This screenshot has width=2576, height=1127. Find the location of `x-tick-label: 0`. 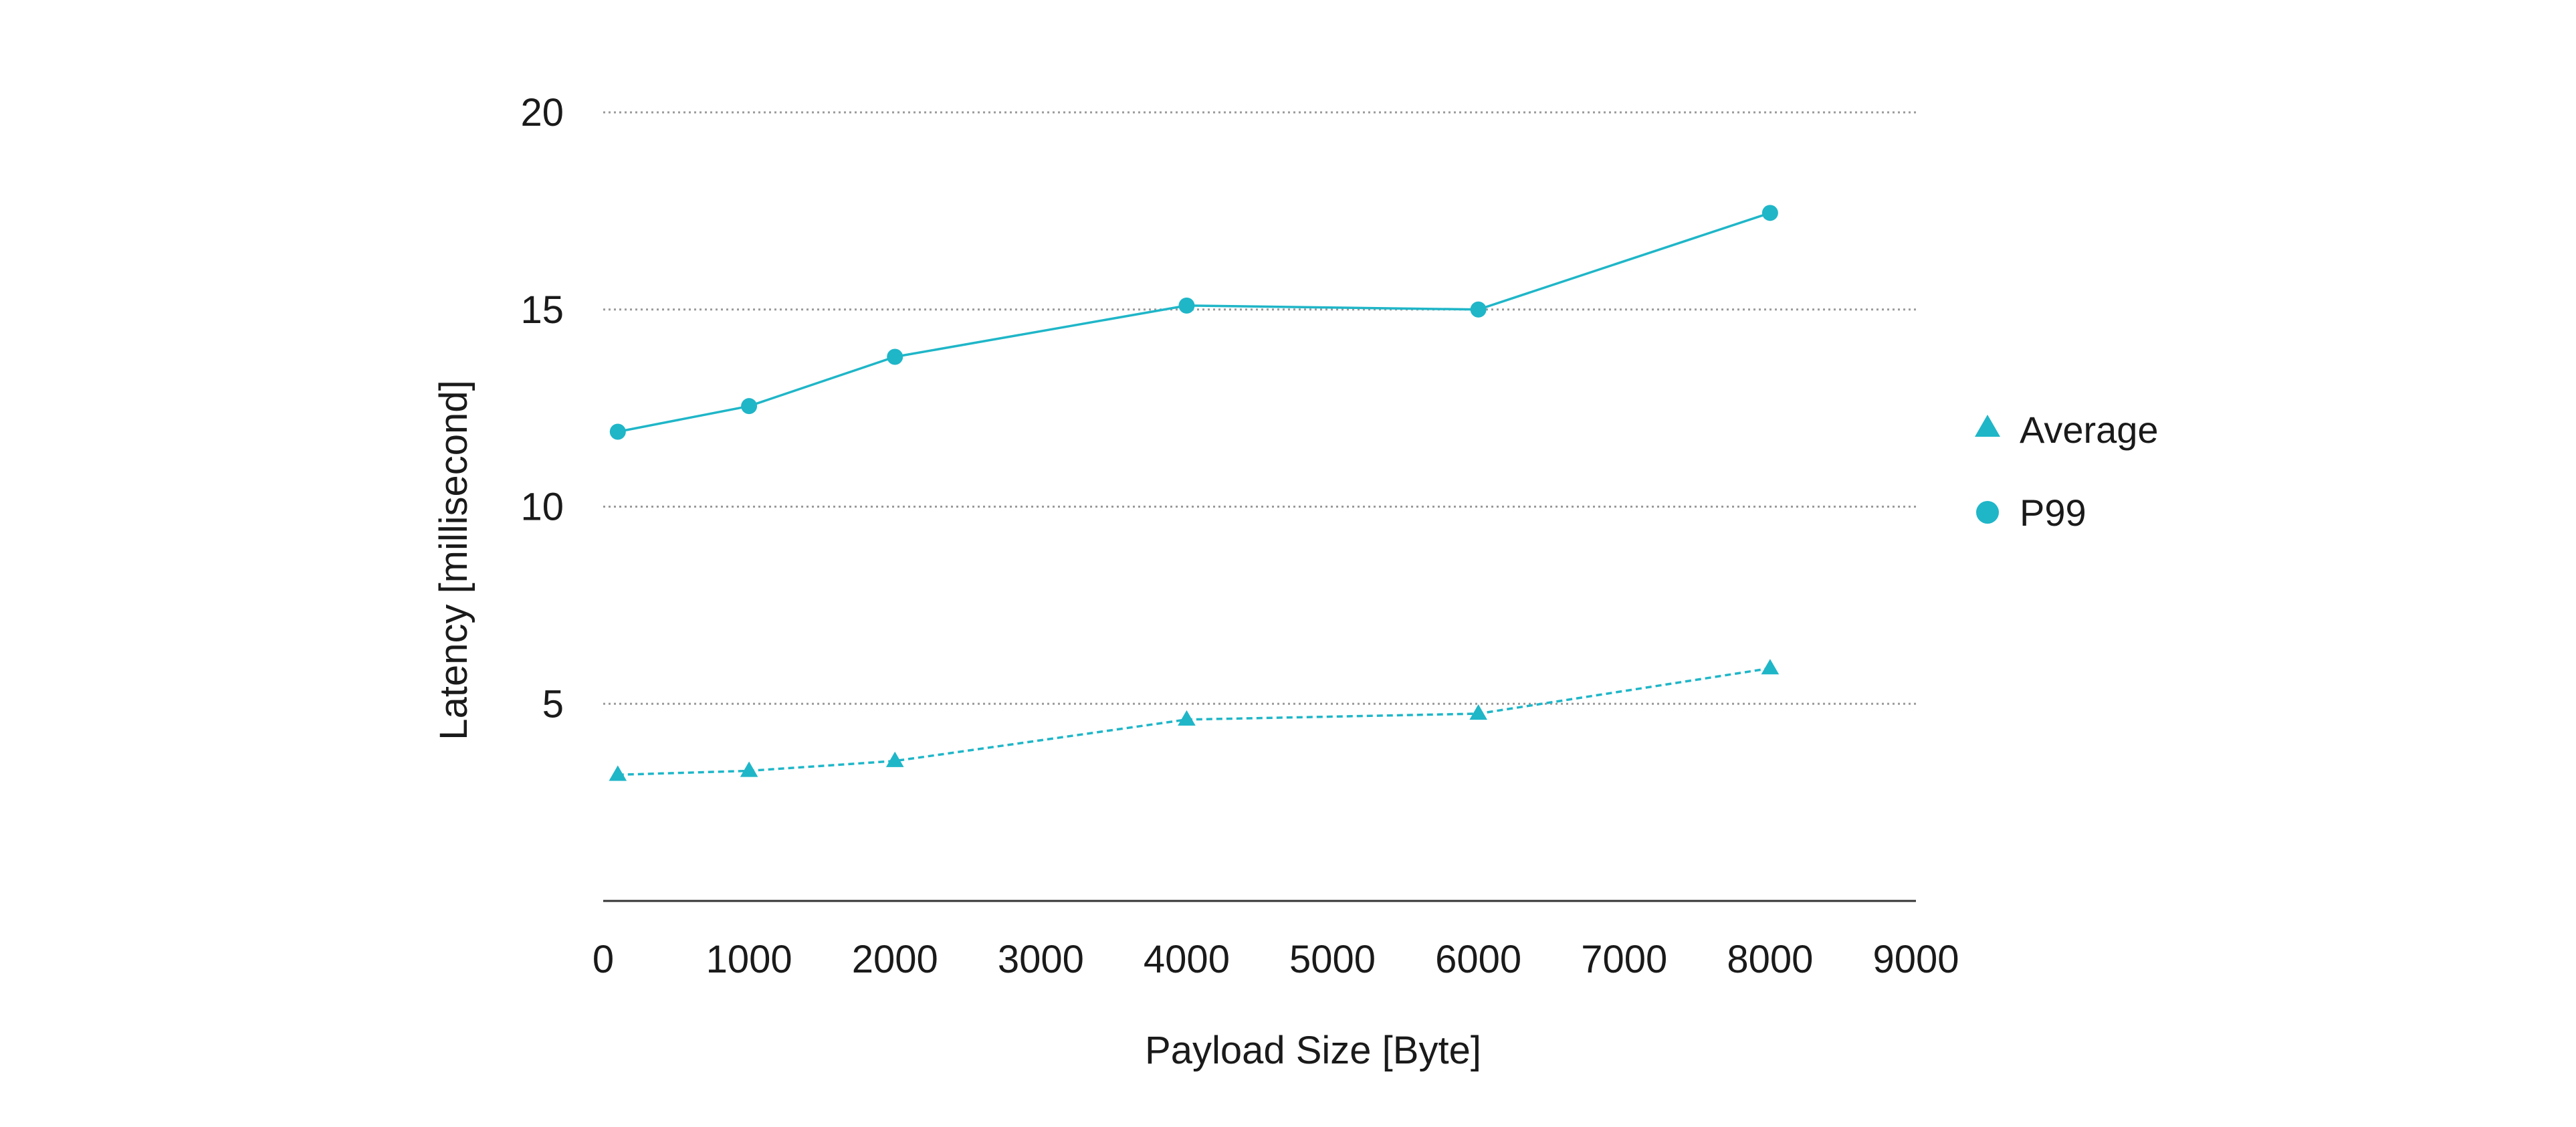

x-tick-label: 0 is located at coordinates (604, 959).